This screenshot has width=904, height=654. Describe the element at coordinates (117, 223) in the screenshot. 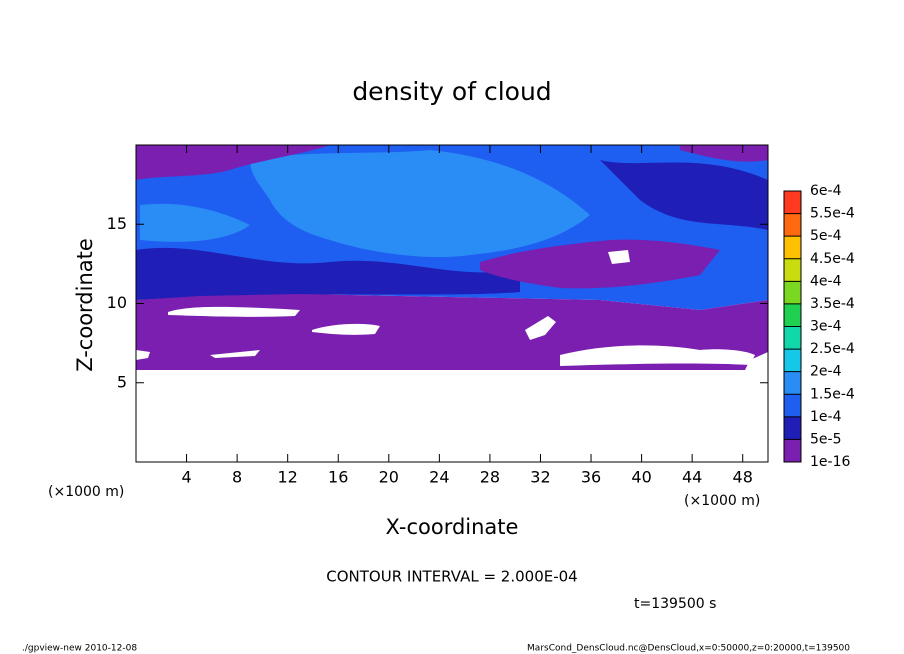

I see `y-tick-label: 15` at that location.